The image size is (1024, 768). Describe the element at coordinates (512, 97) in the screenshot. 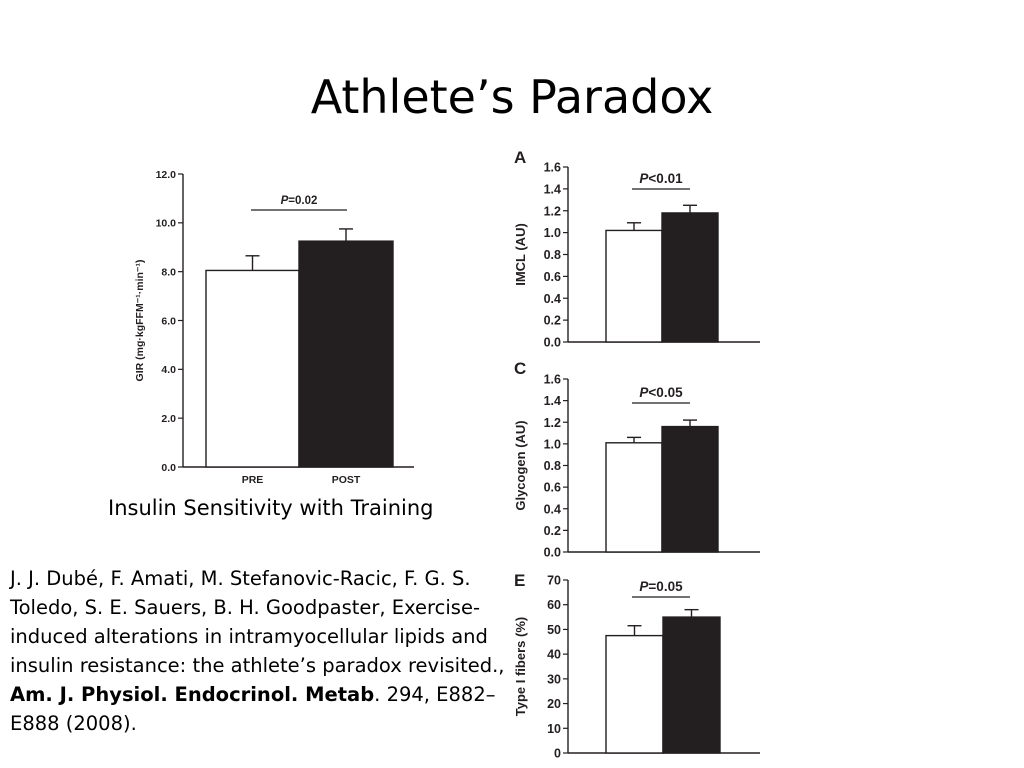

I see `slide-title: Athlete’s Paradox` at that location.